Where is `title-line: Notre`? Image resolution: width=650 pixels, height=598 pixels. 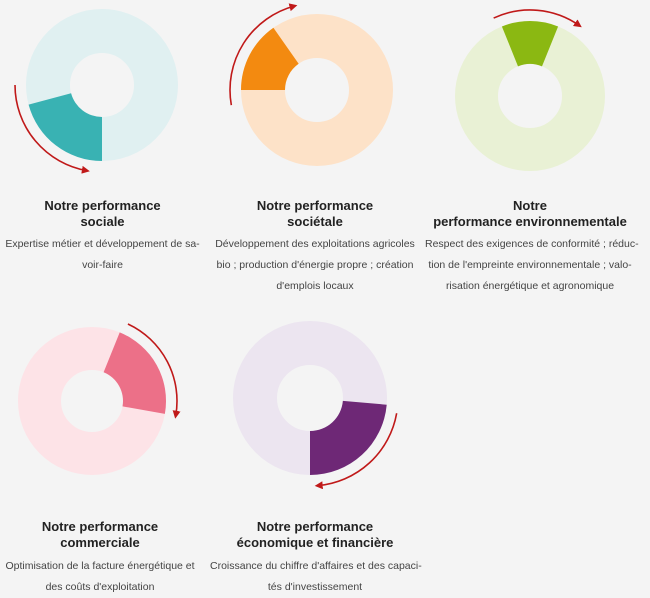 title-line: Notre is located at coordinates (530, 205).